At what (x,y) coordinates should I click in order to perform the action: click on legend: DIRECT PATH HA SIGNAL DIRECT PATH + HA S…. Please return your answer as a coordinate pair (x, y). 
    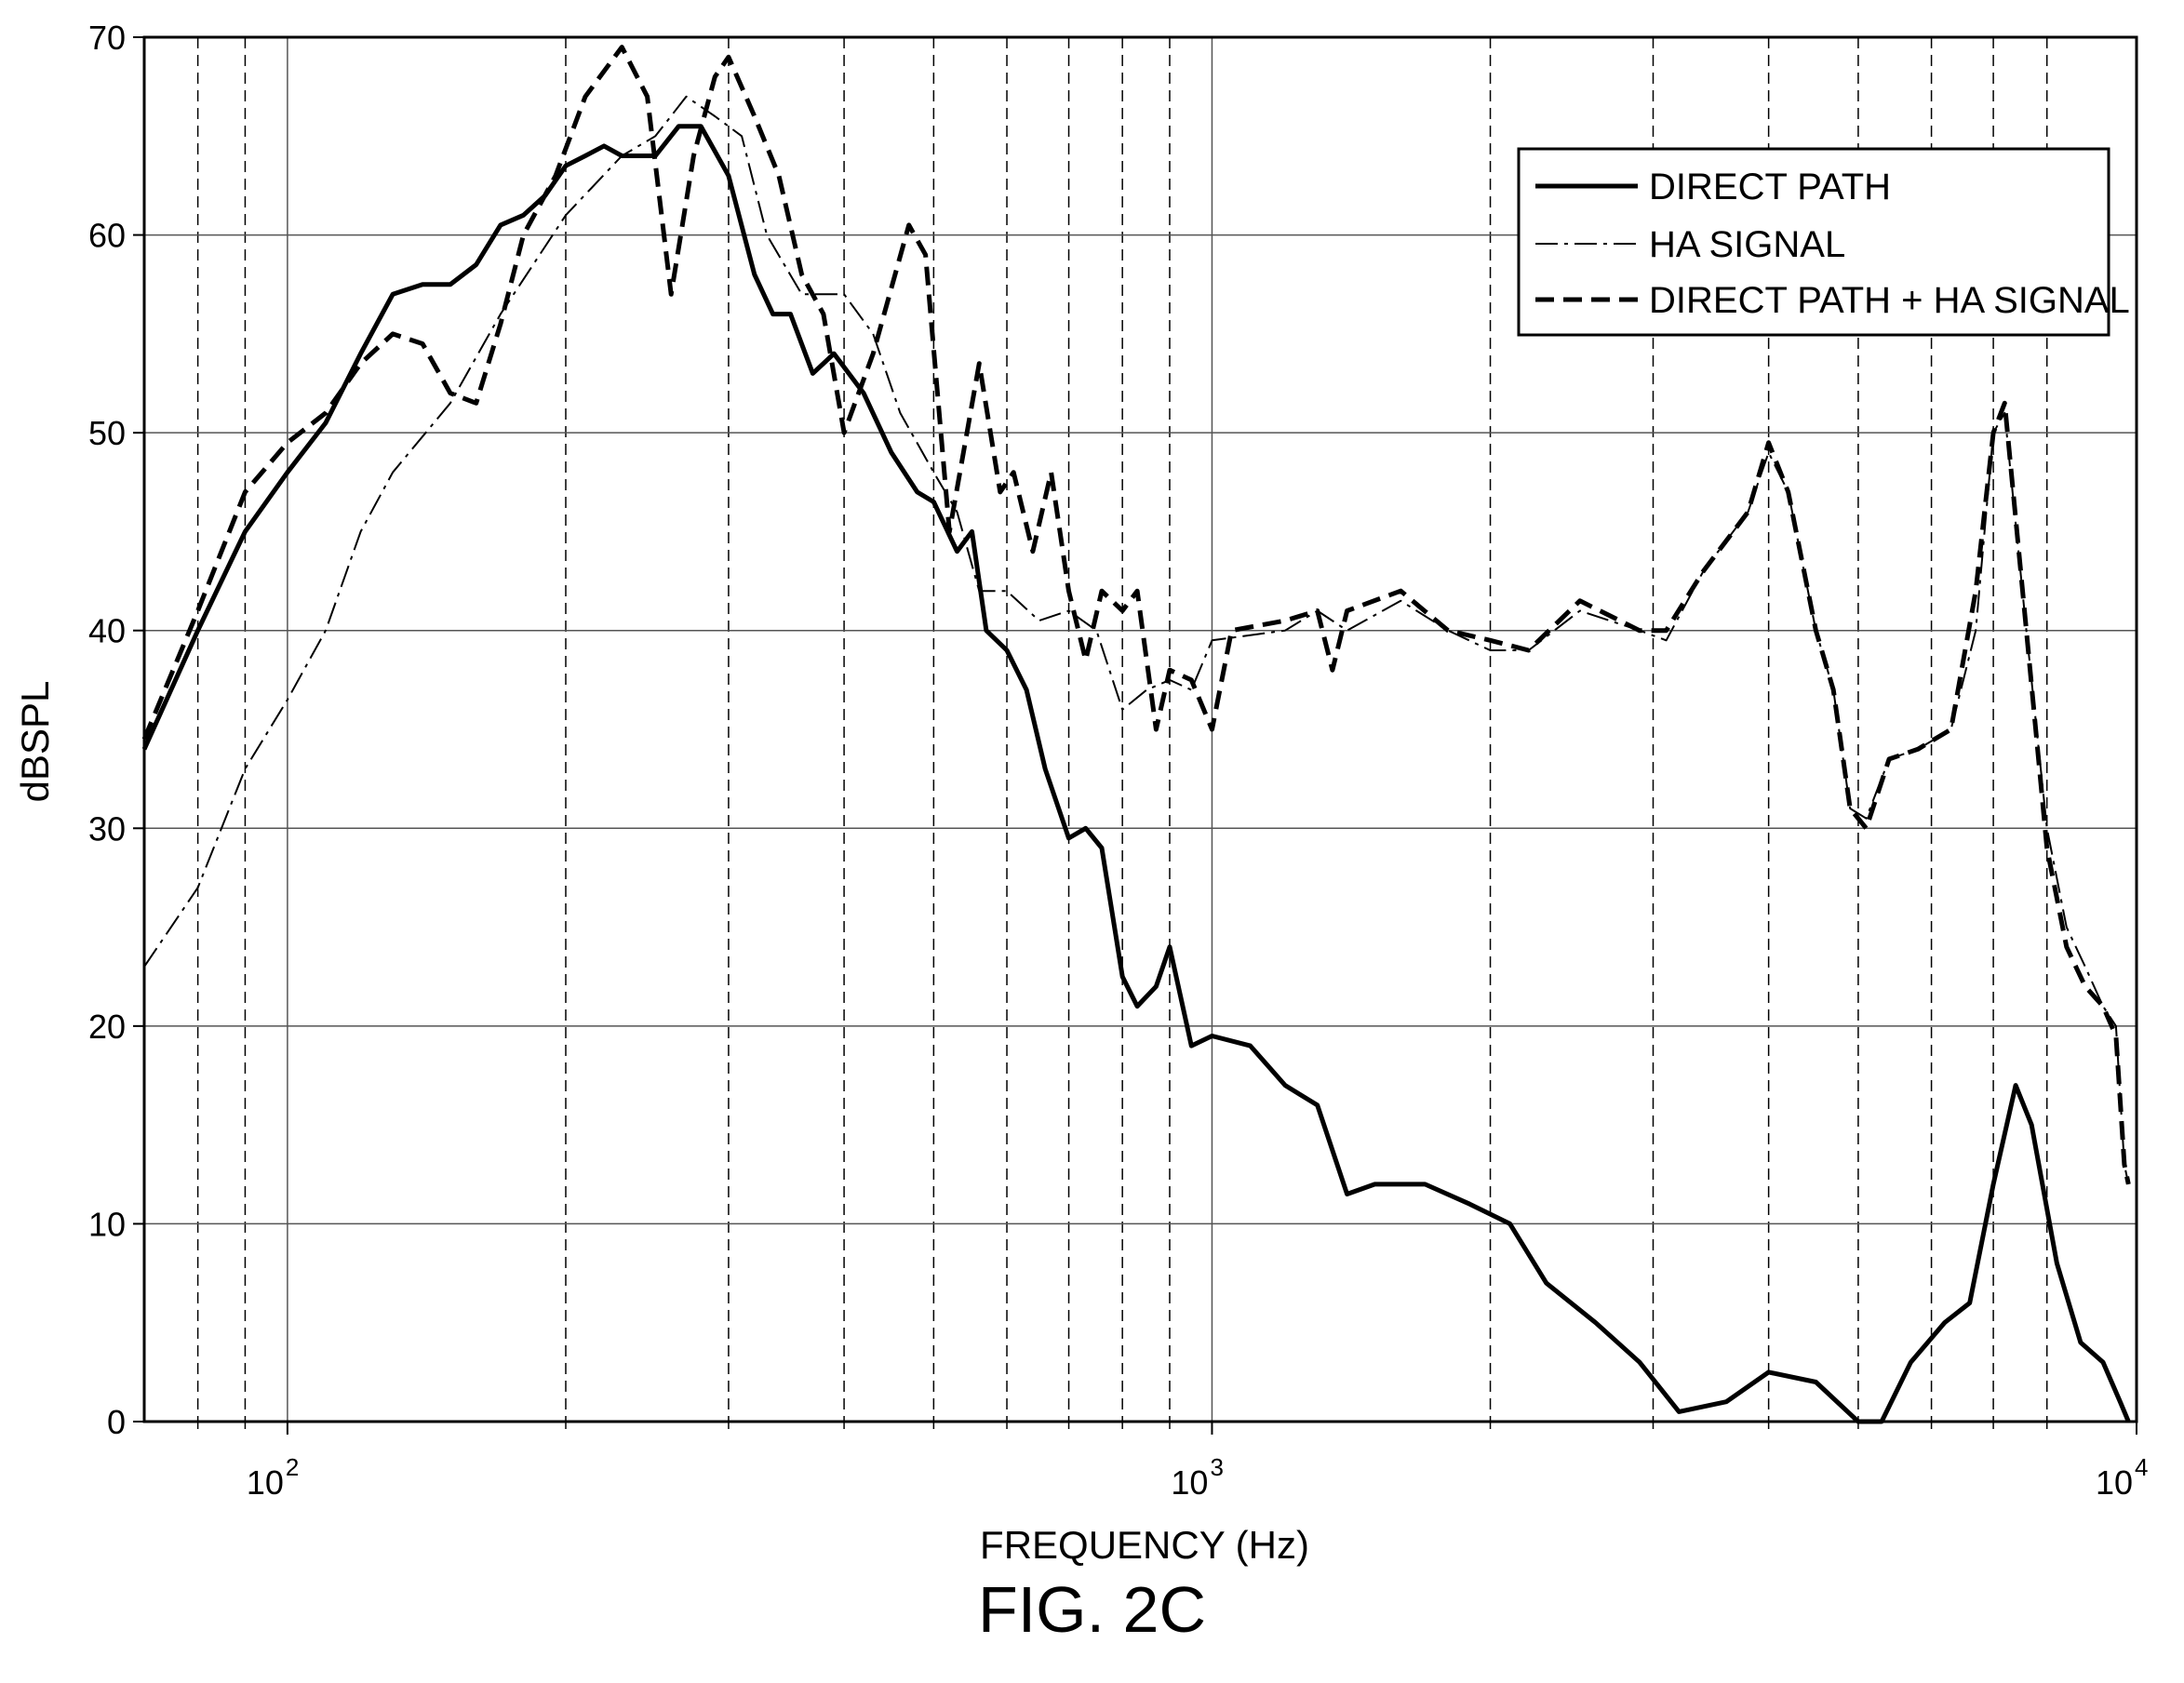
    Looking at the image, I should click on (1823, 242).